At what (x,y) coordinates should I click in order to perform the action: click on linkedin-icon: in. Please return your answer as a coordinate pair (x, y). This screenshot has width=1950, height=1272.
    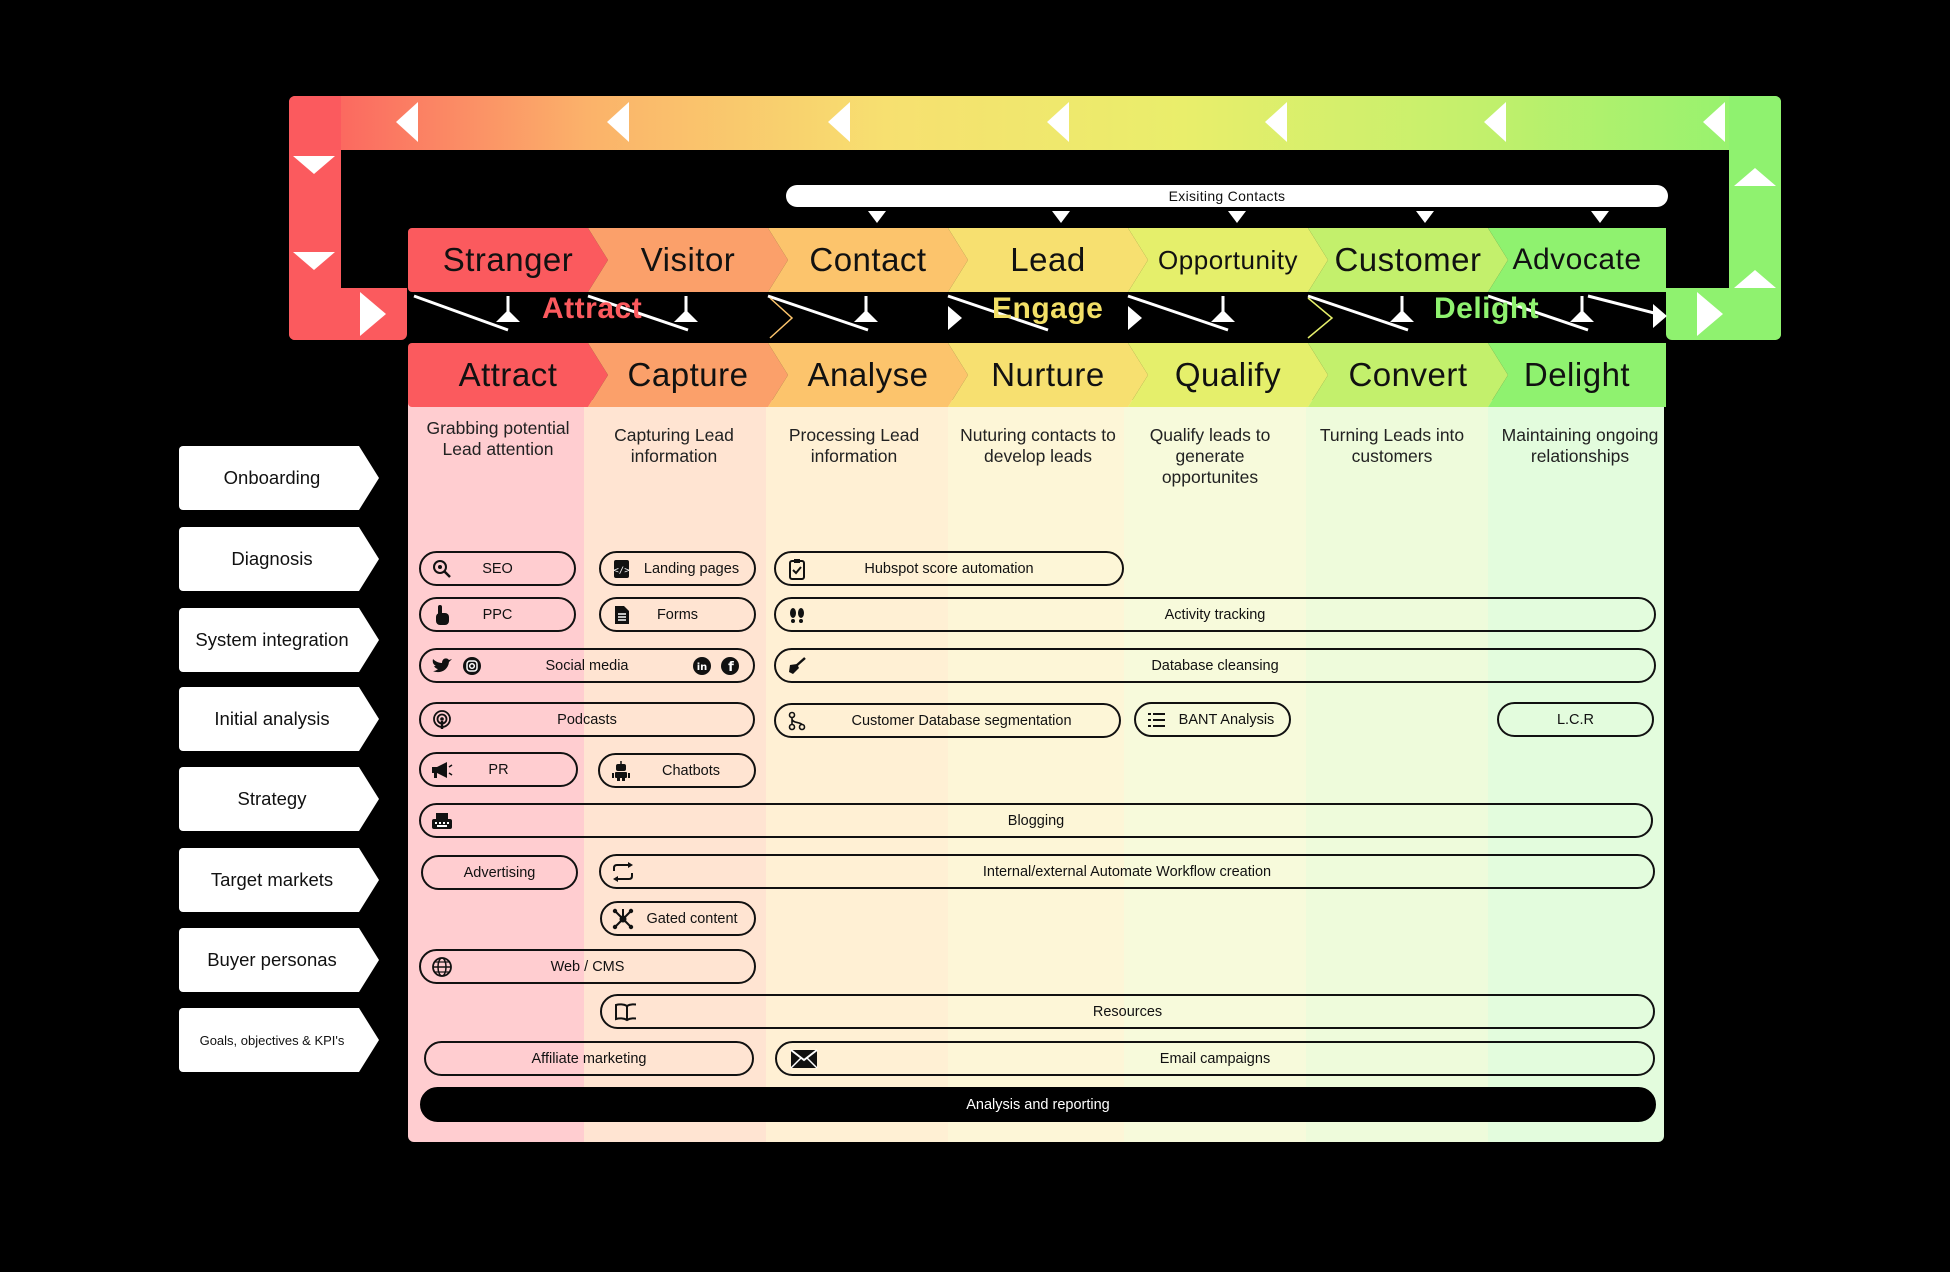
    Looking at the image, I should click on (702, 666).